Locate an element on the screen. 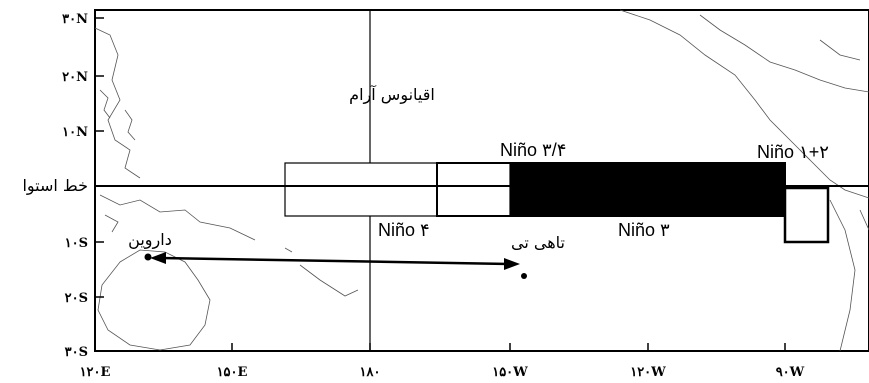 This screenshot has height=383, width=869. tahiti-label: تاهی تی is located at coordinates (538, 242).